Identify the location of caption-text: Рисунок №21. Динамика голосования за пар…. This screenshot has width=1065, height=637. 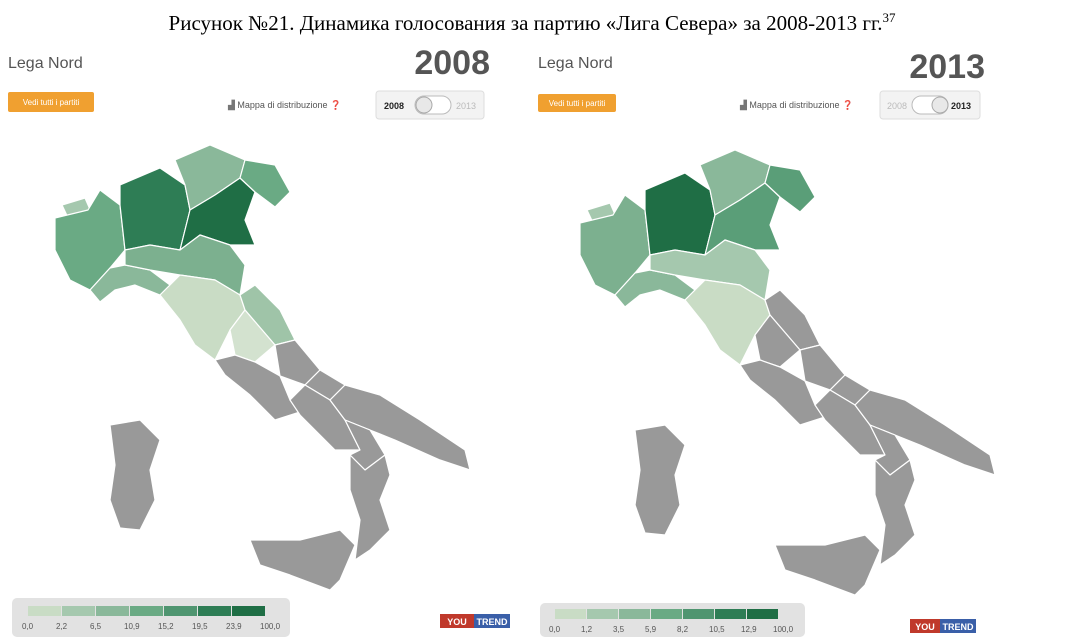
(526, 23).